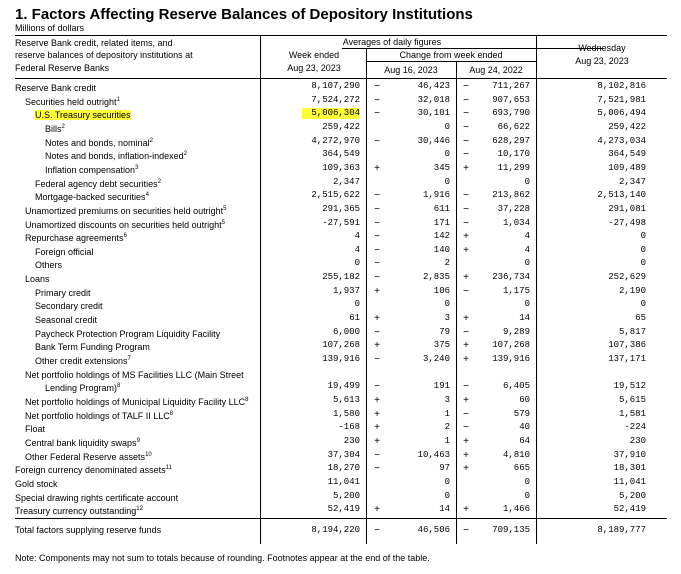  I want to click on change-value-2: 907,653, so click(511, 99).